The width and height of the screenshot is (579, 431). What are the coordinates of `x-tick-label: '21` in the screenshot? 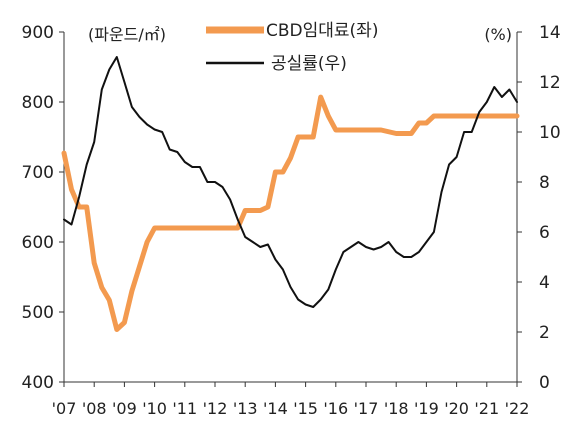 It's located at (486, 408).